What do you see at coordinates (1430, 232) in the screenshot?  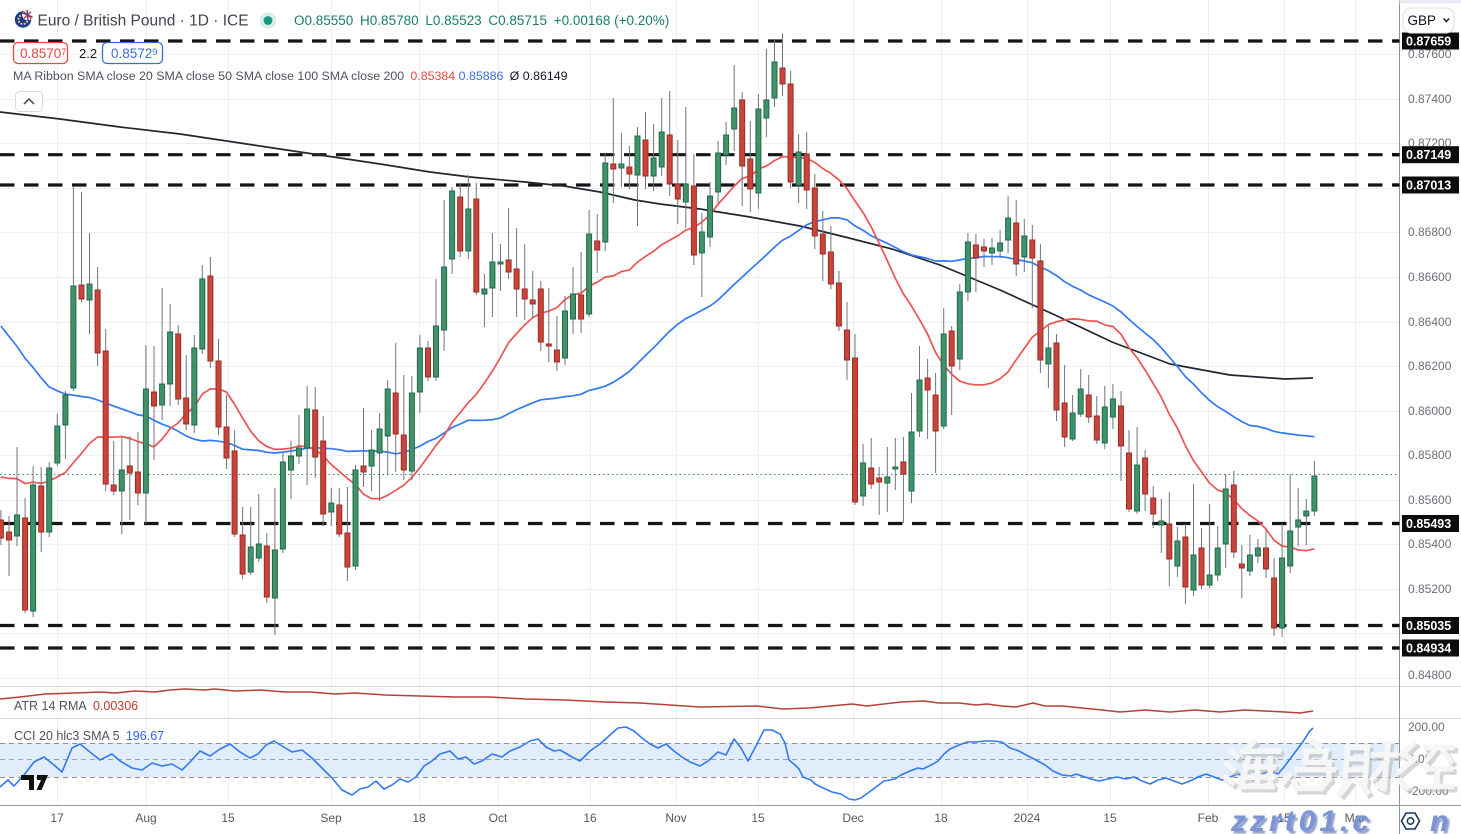 I see `svg-text: 0.86800` at bounding box center [1430, 232].